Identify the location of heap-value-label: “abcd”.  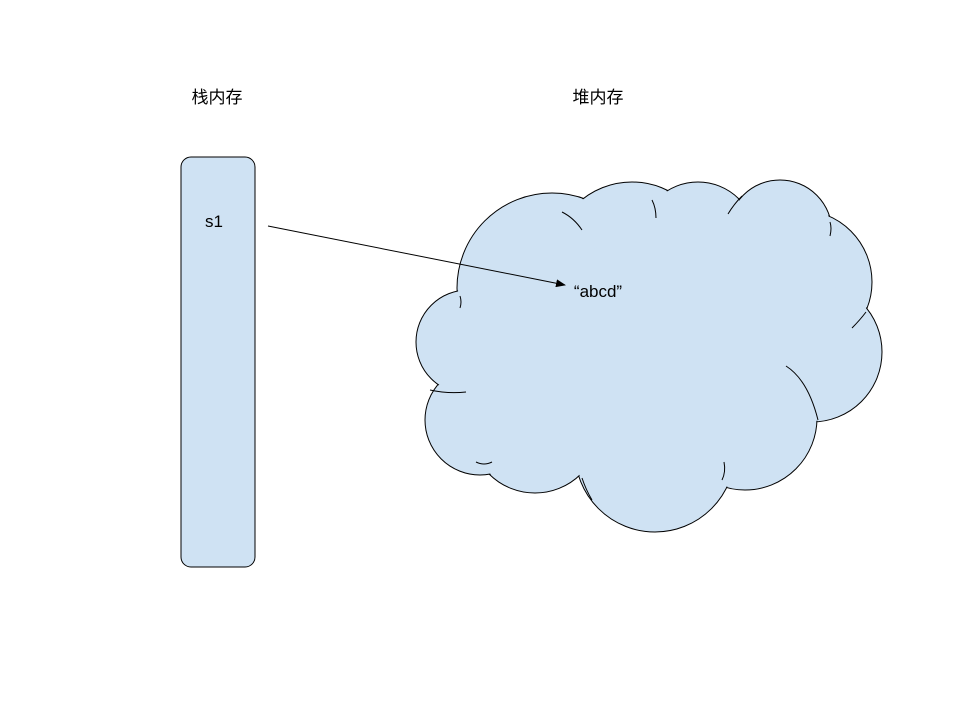
(598, 291).